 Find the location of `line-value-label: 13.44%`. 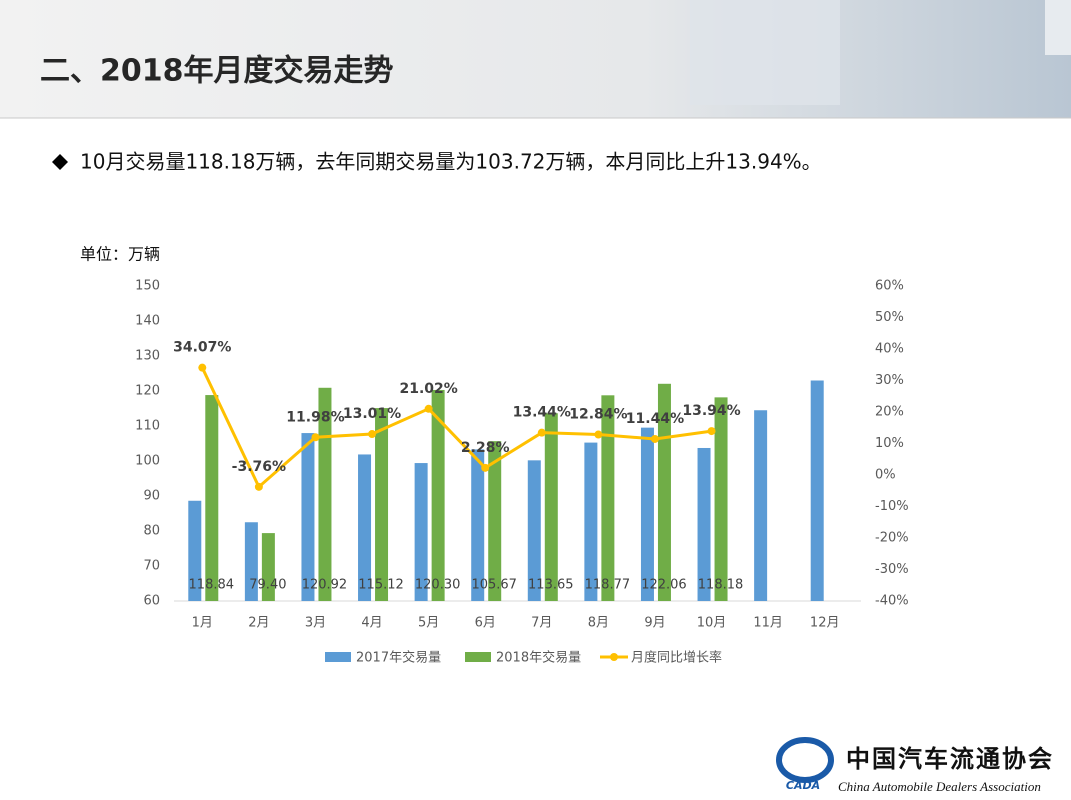

line-value-label: 13.44% is located at coordinates (542, 413).